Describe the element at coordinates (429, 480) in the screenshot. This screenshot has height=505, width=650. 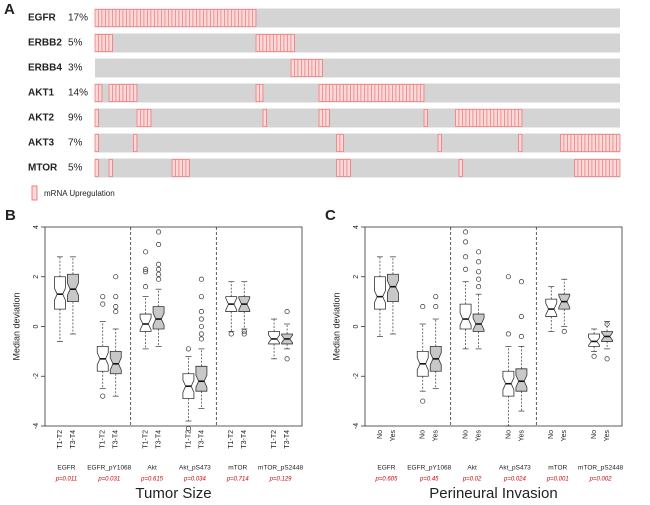
I see `p-value: p=0.45` at that location.